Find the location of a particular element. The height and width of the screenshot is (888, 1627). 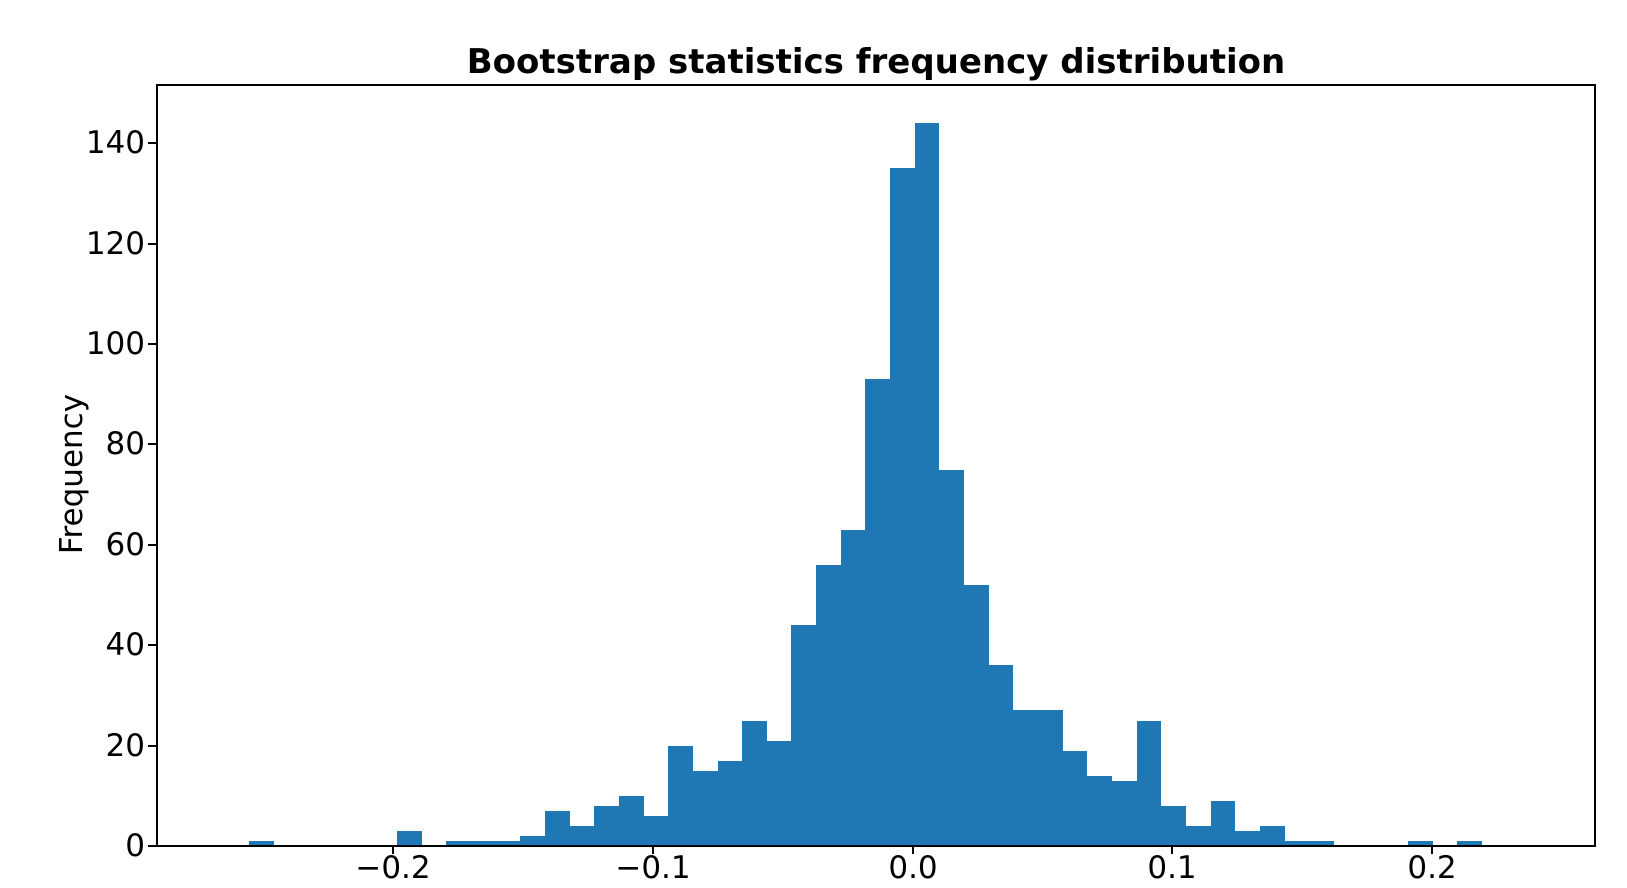

x-tick-label: −0.2 is located at coordinates (393, 868).